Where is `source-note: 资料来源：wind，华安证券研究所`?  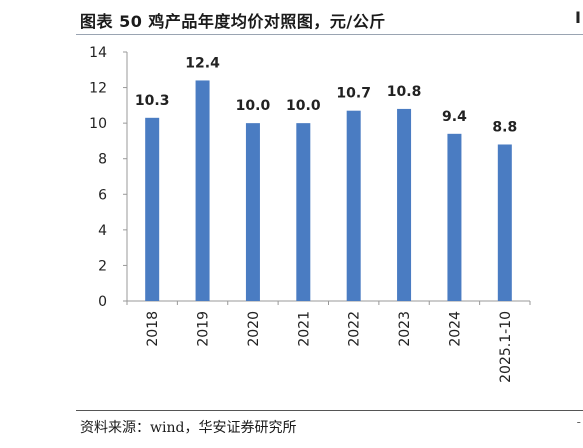 source-note: 资料来源：wind，华安证券研究所 is located at coordinates (188, 428).